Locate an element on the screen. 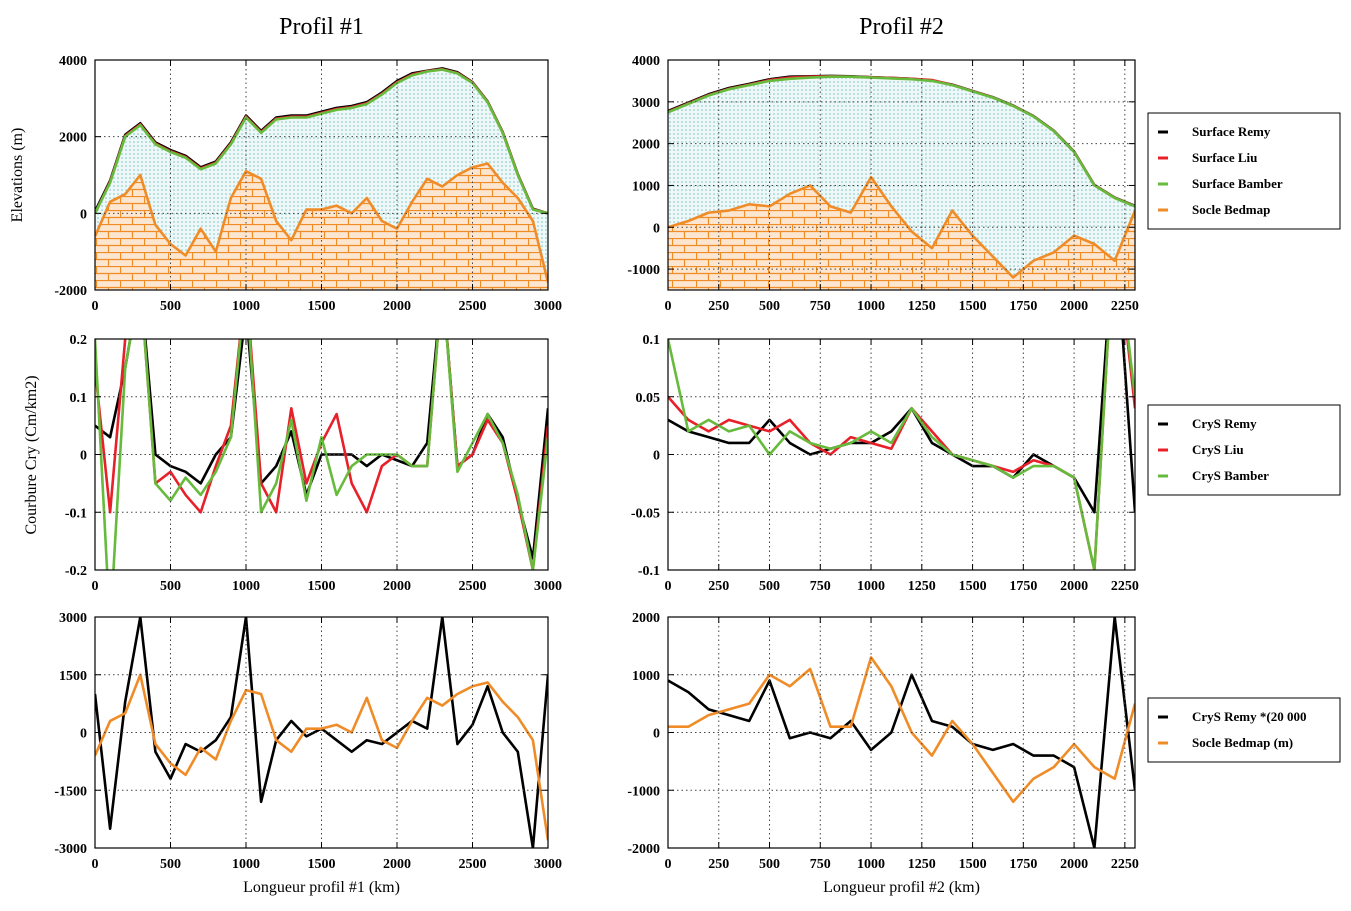 The width and height of the screenshot is (1351, 911). legend-label: Surface Liu is located at coordinates (1224, 157).